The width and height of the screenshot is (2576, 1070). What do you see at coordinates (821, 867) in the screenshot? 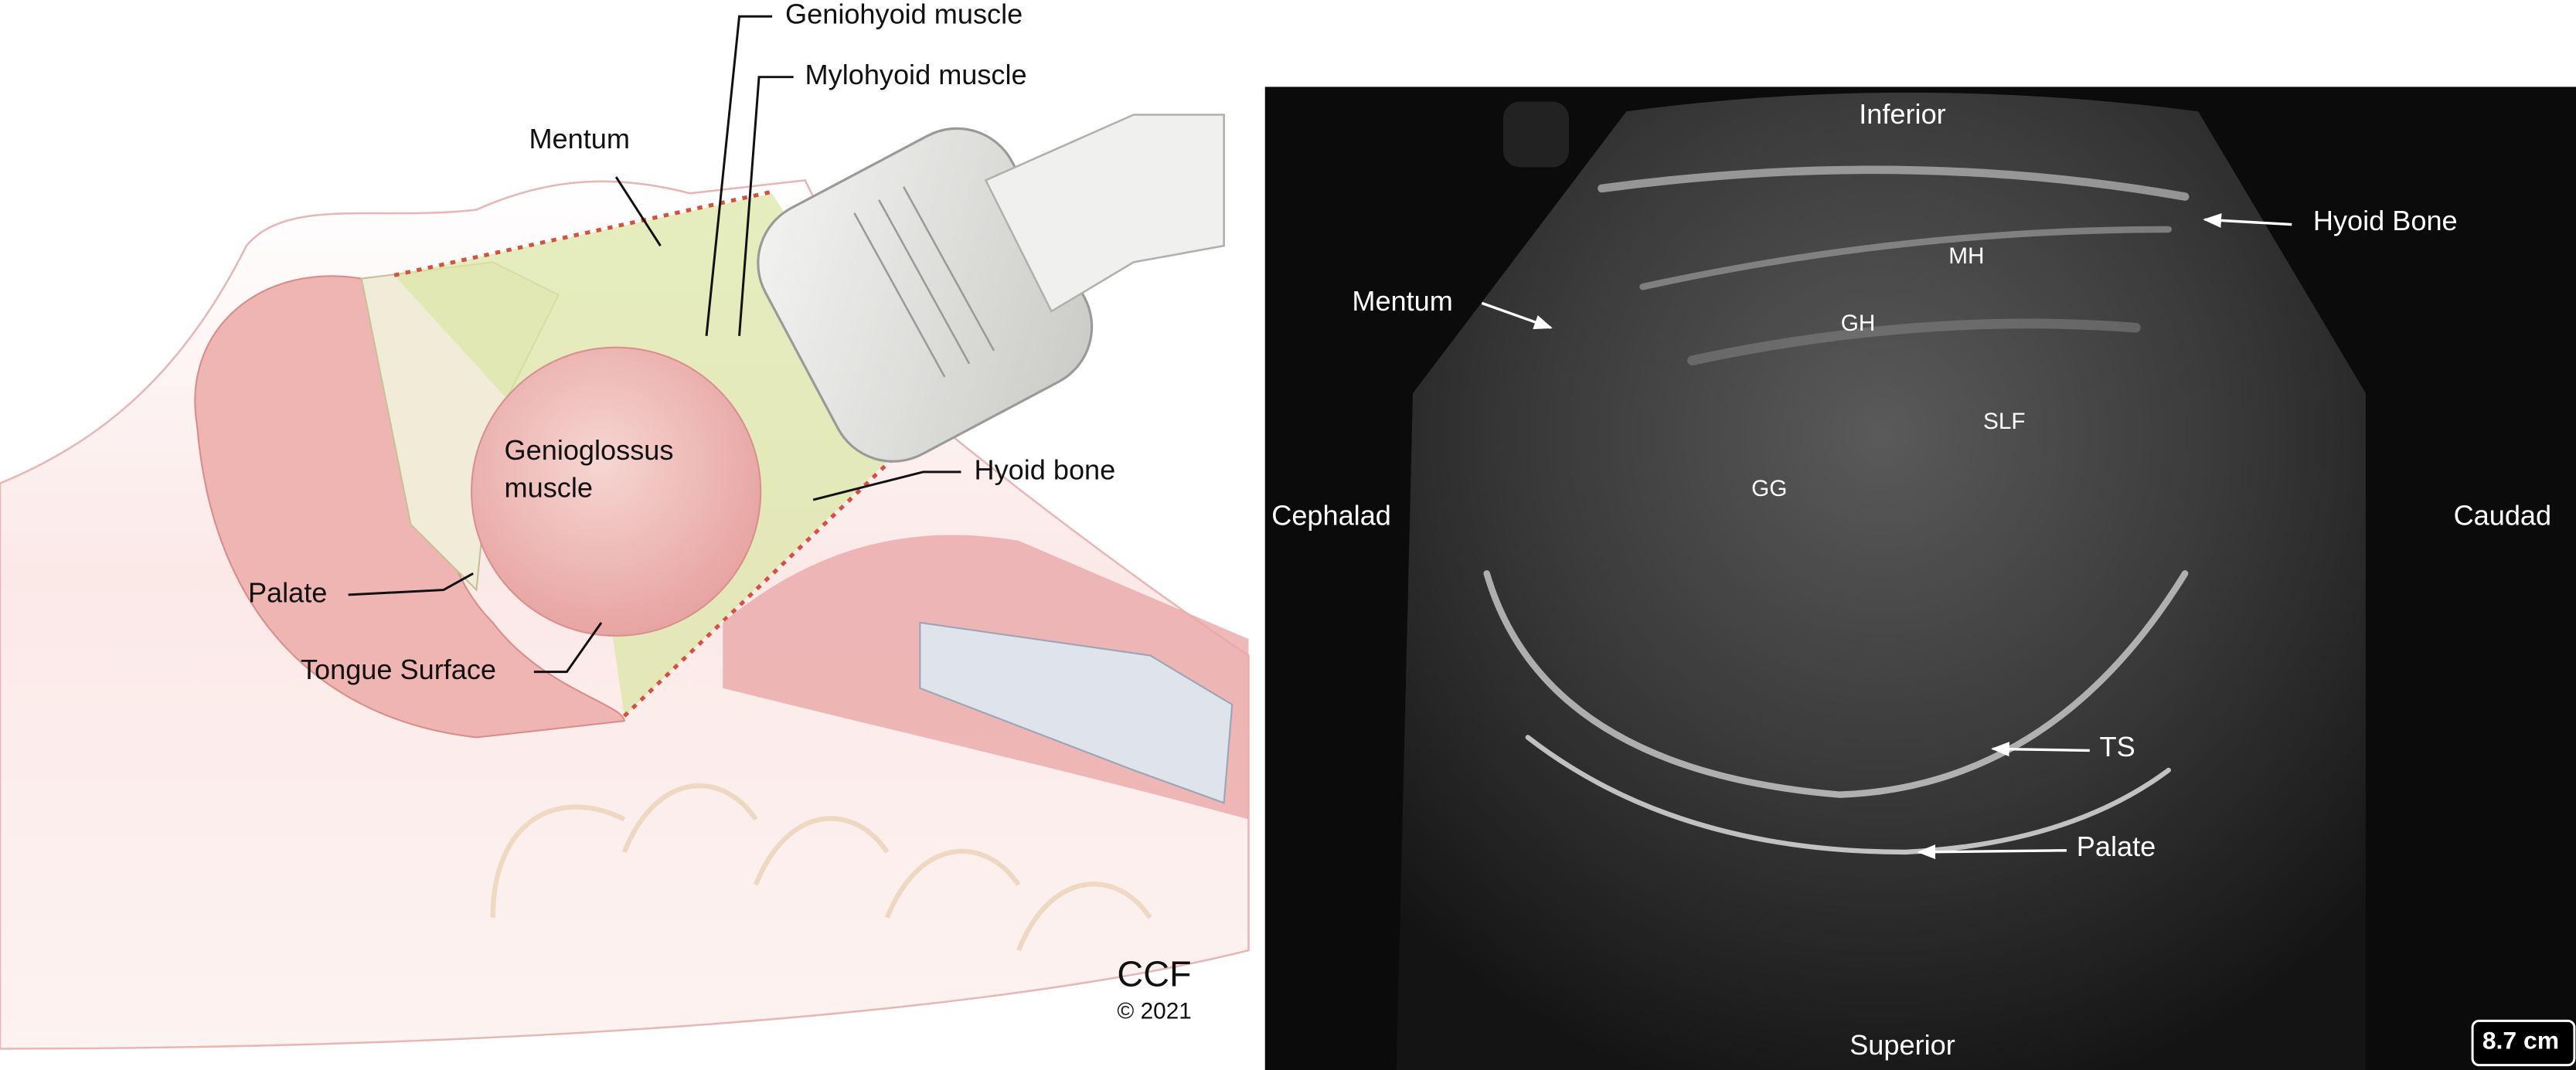
I see `spine` at bounding box center [821, 867].